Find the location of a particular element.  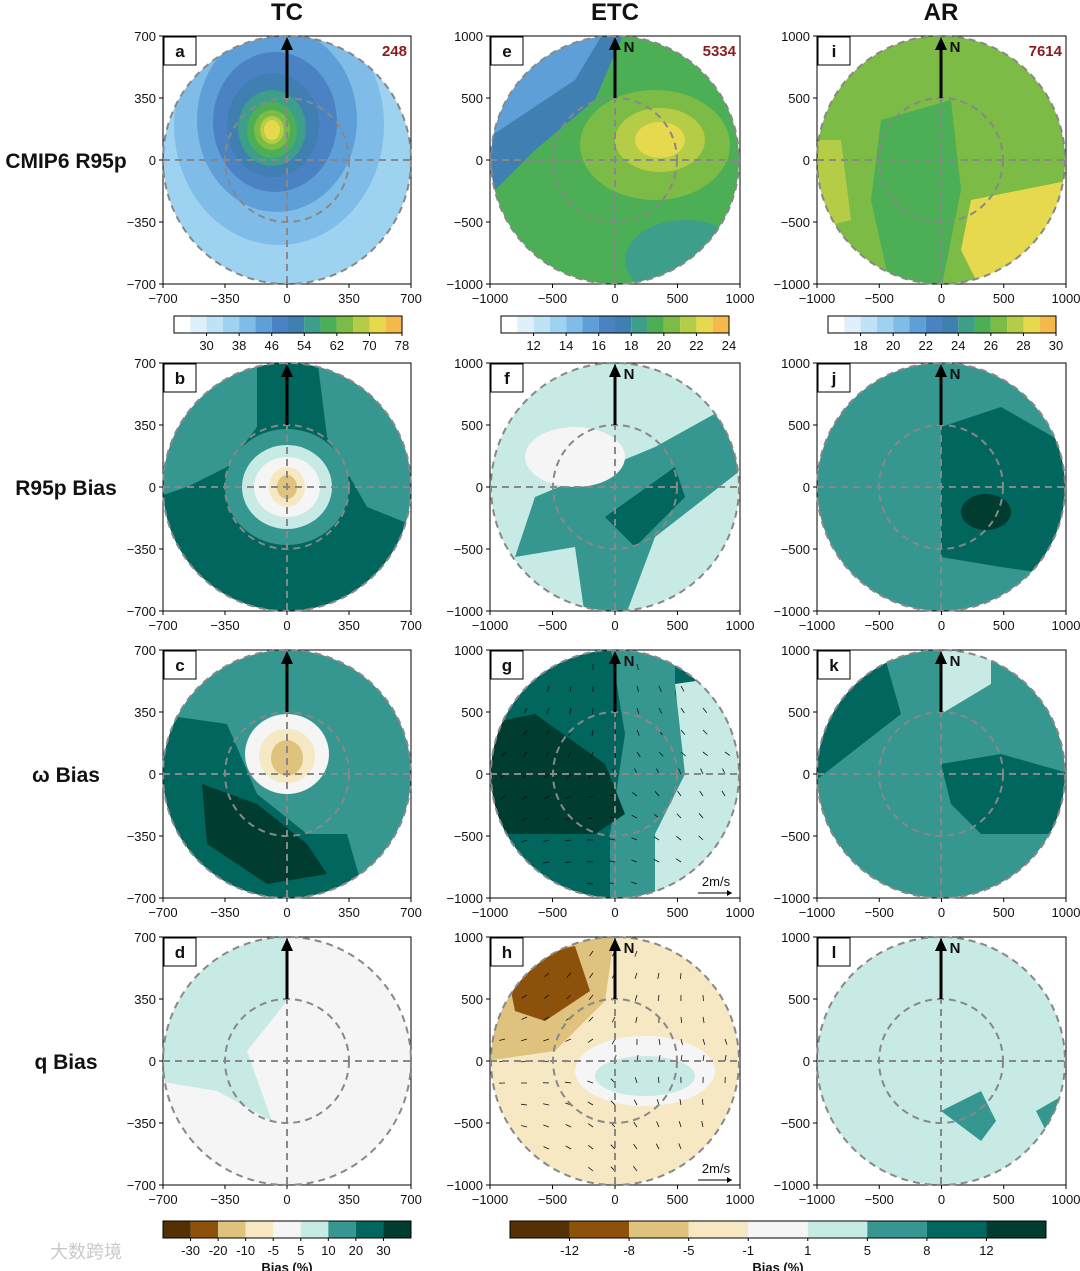

colorbar-tc-mean: 30 38 46 54 62 70 78 is located at coordinates (291, 334).